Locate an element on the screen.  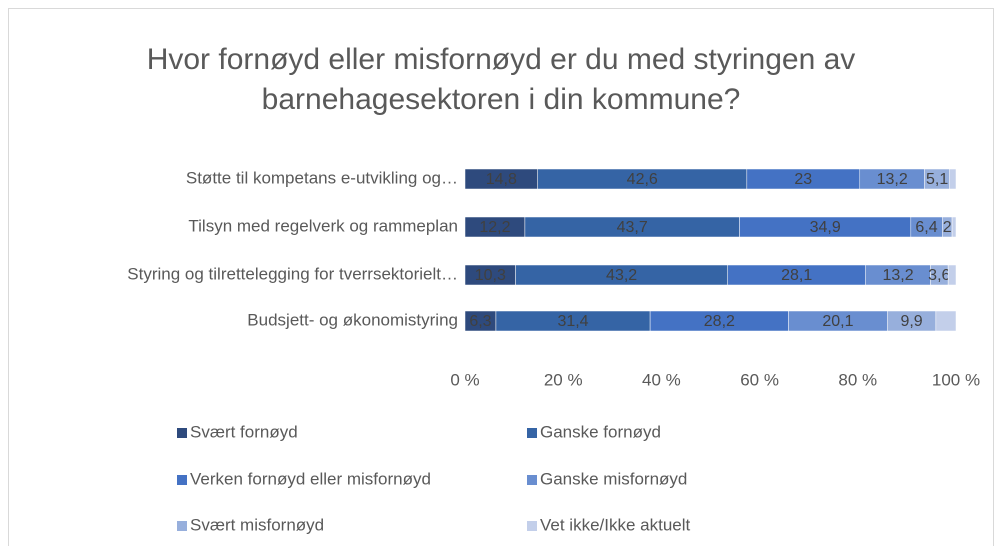
y-tick-label: Tilsyn med regelverk og rammeplan is located at coordinates (323, 225).